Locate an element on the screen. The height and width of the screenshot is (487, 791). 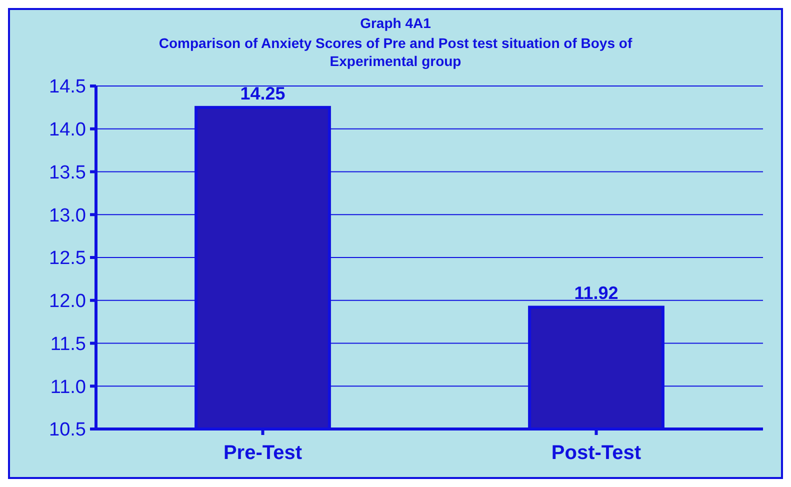
y-tick-label: 13.5 is located at coordinates (67, 173).